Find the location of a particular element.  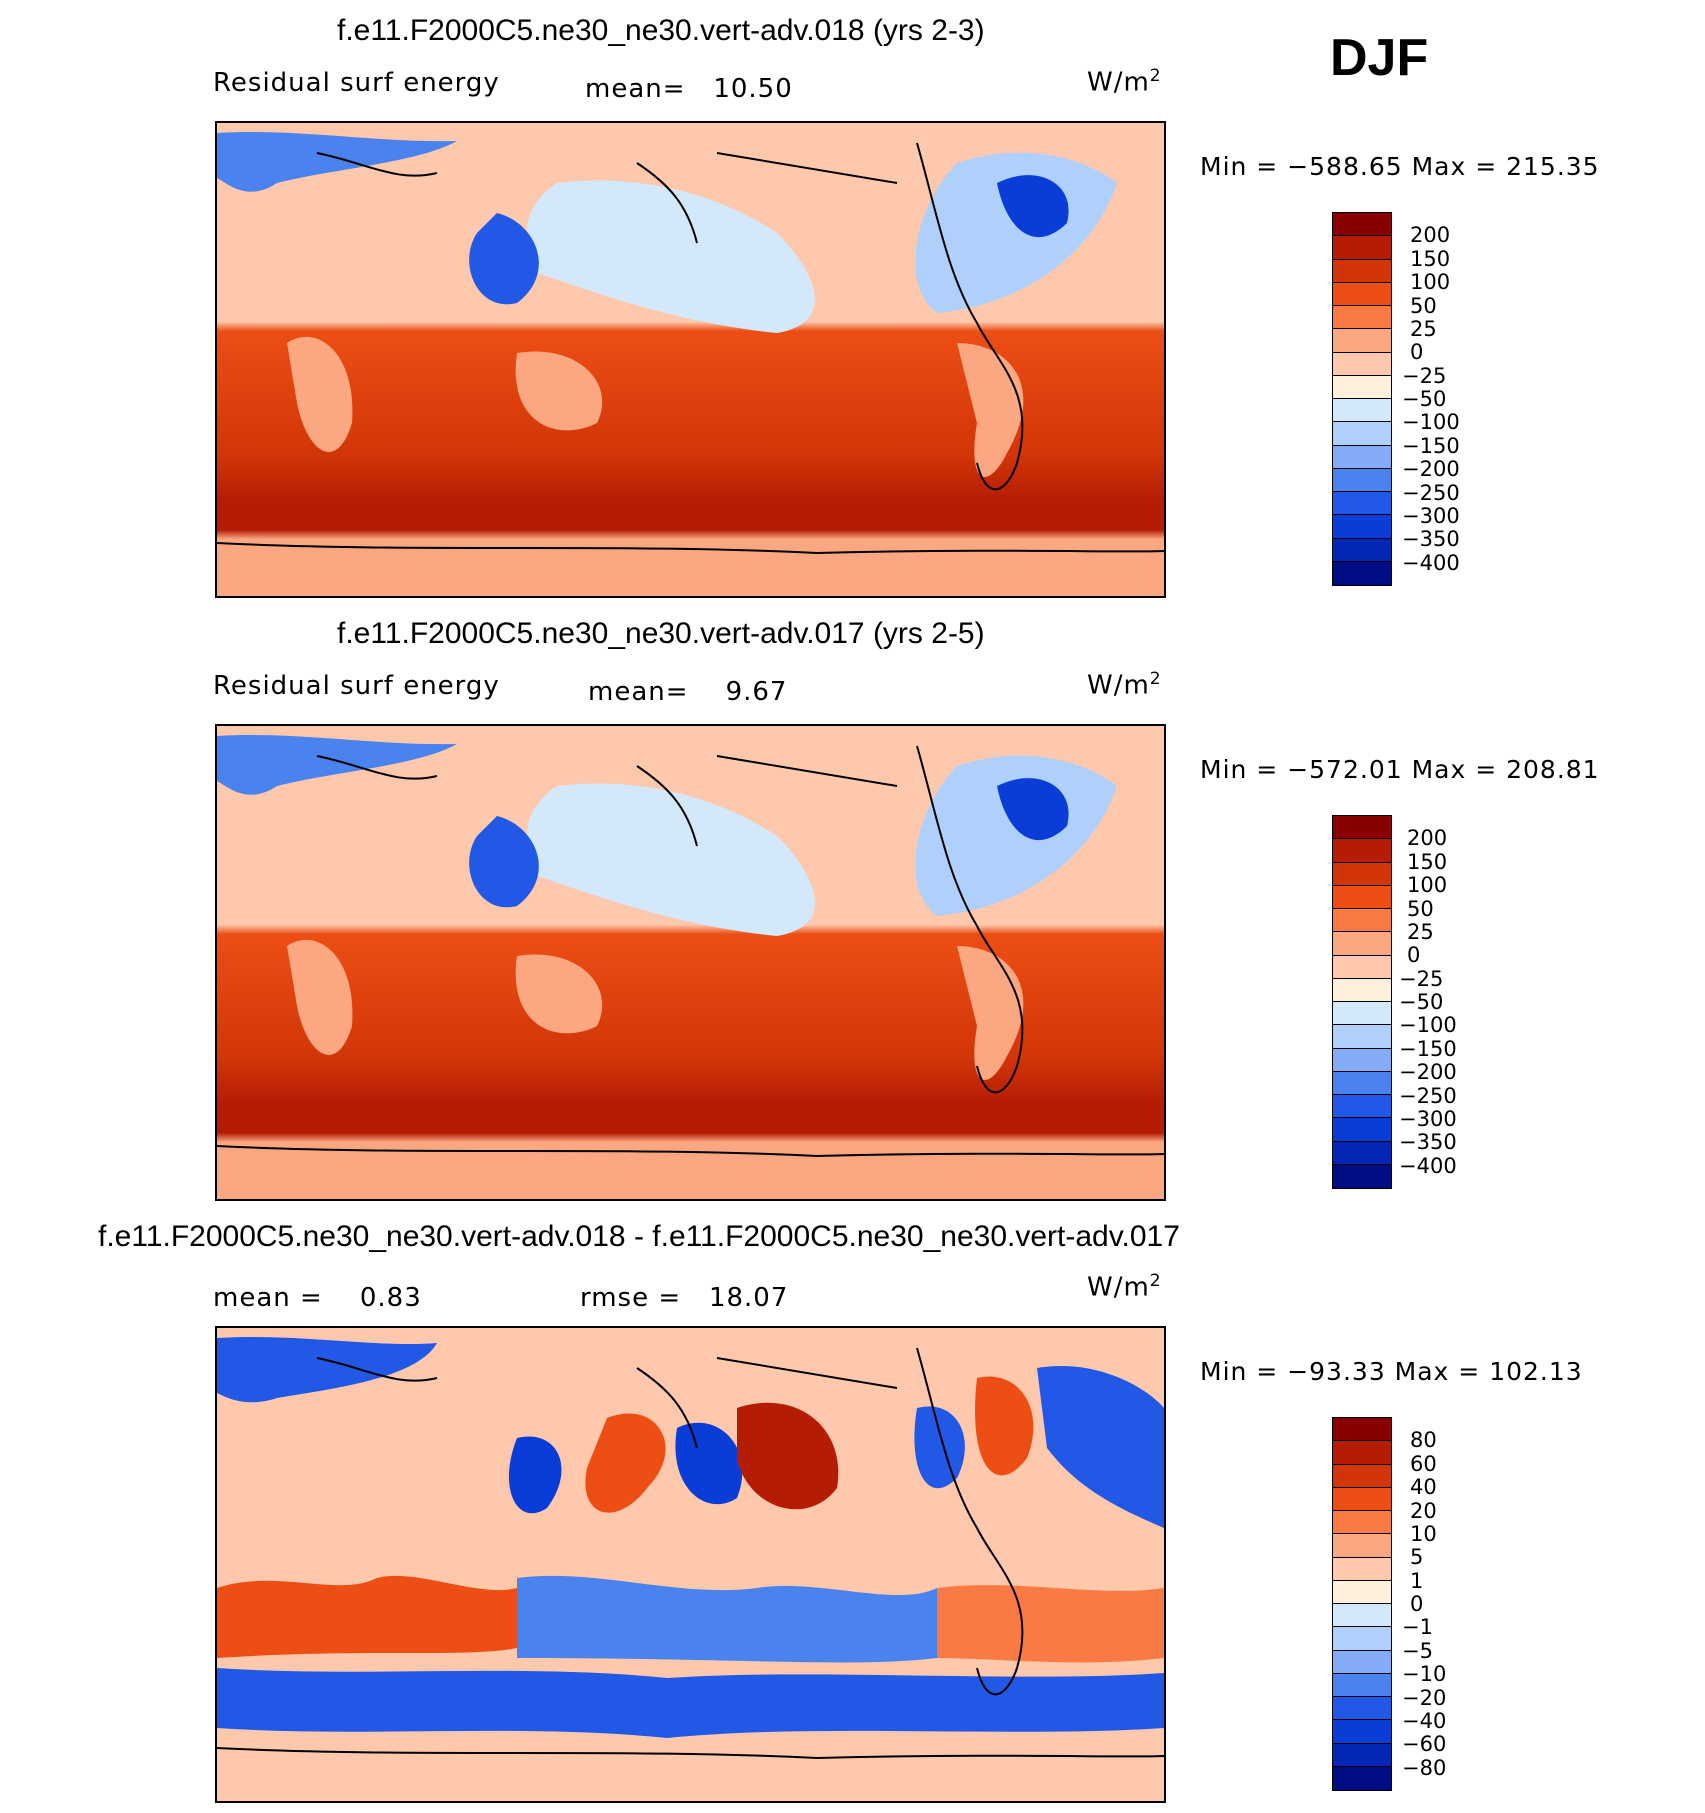

colorbar-tick-label: −20 is located at coordinates (1424, 1697).